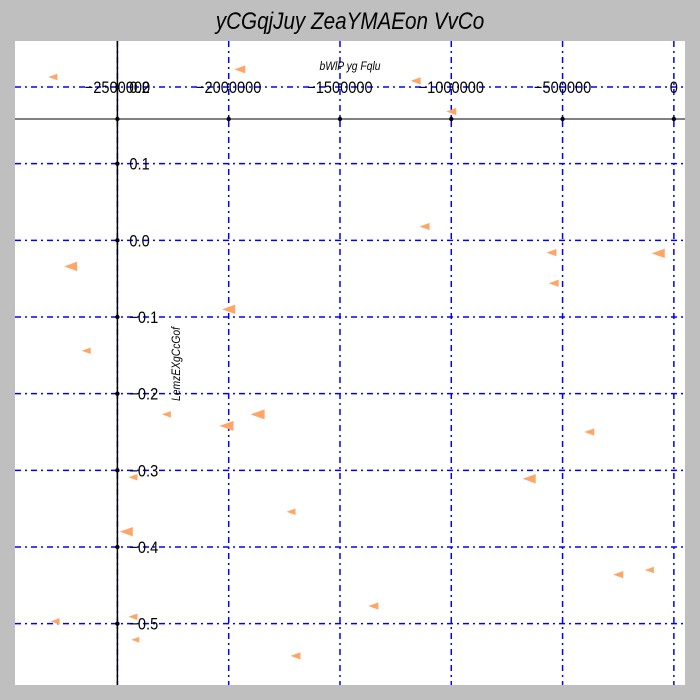  What do you see at coordinates (350, 21) in the screenshot?
I see `chart-title: yCGqjJuy ZeaYMAEon VvCo` at bounding box center [350, 21].